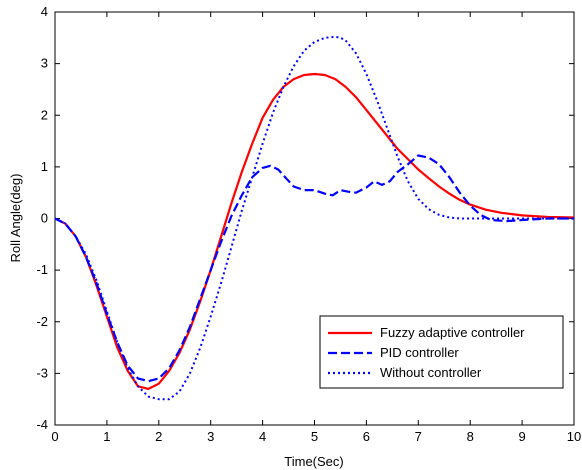 This screenshot has height=470, width=582. What do you see at coordinates (106, 436) in the screenshot?
I see `x-tick-label: 1` at bounding box center [106, 436].